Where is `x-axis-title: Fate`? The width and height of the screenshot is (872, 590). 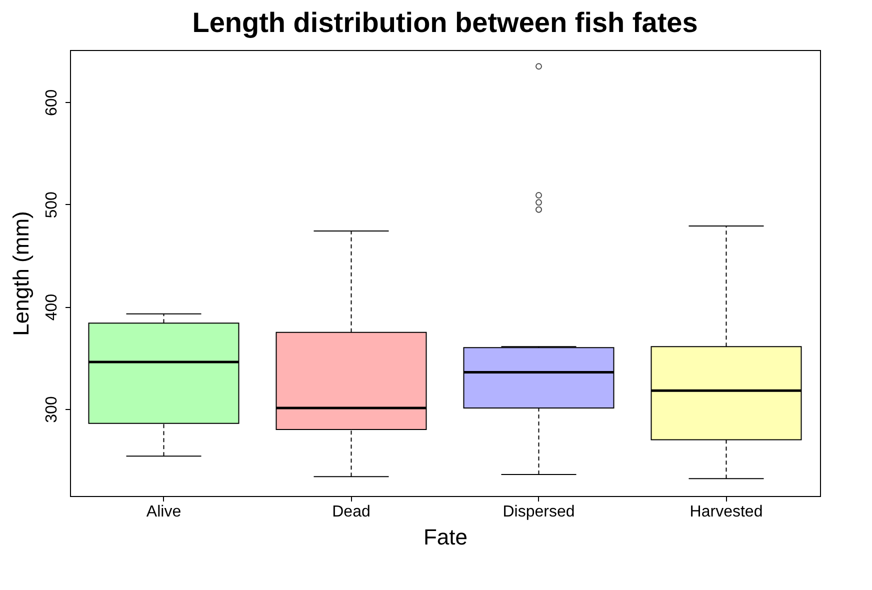
x-axis-title: Fate is located at coordinates (445, 537).